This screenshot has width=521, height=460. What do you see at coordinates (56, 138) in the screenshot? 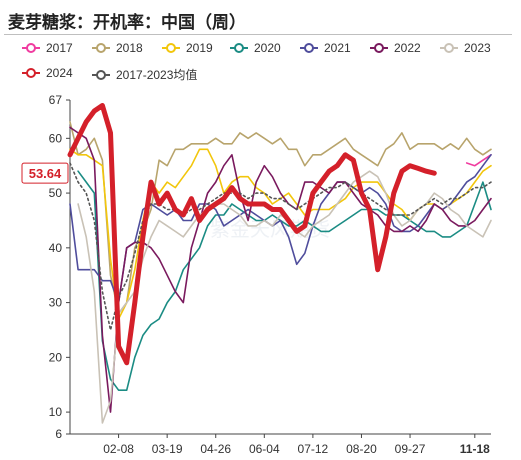
I see `y-tick-label: 60` at bounding box center [56, 138].